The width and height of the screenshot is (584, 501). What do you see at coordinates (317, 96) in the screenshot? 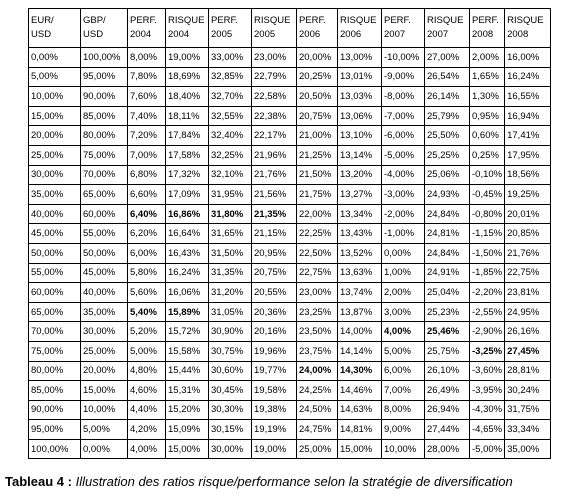
I see `table-cell: 20,50%` at bounding box center [317, 96].